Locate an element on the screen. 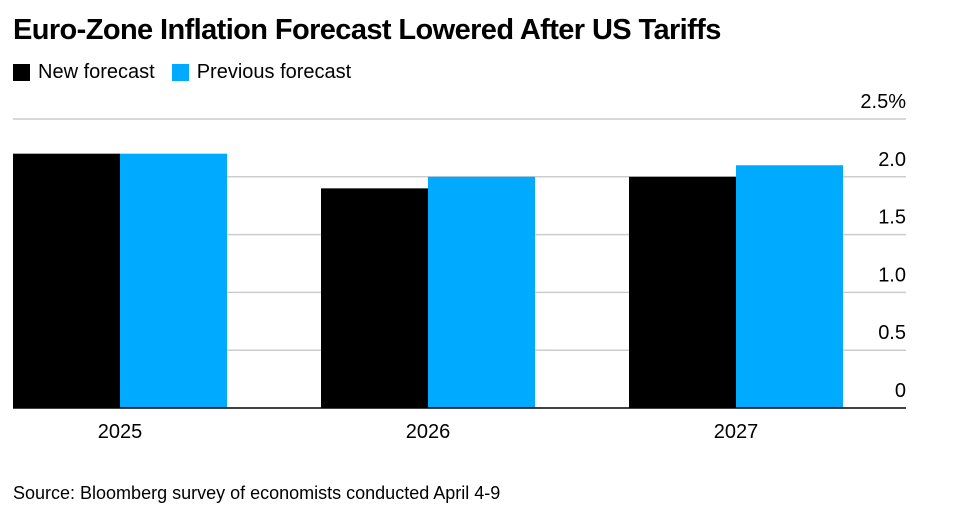 The height and width of the screenshot is (518, 959). legend: New forecast Previous forecast is located at coordinates (190, 72).